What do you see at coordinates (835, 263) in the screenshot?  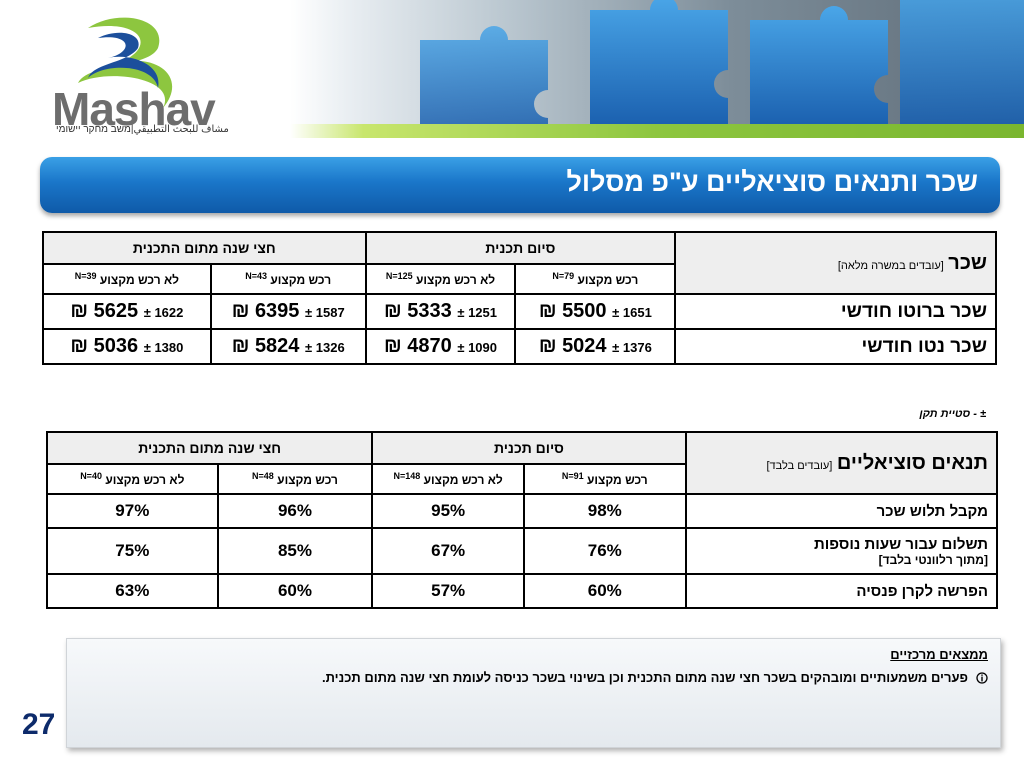 I see `salary-corner-header: שכר [עובדים במשרה מלאה]` at bounding box center [835, 263].